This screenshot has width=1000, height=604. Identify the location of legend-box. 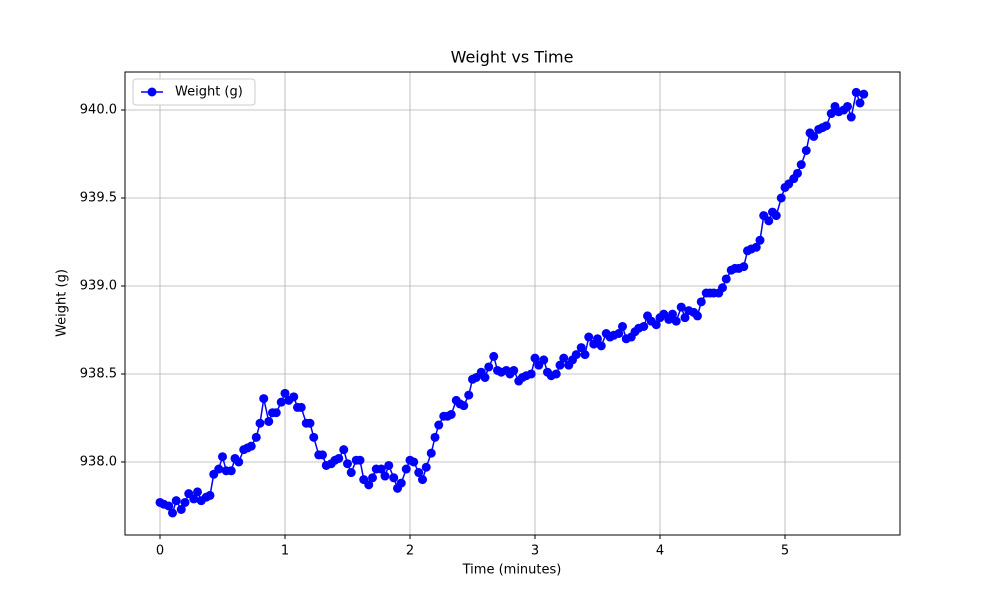
(194, 92).